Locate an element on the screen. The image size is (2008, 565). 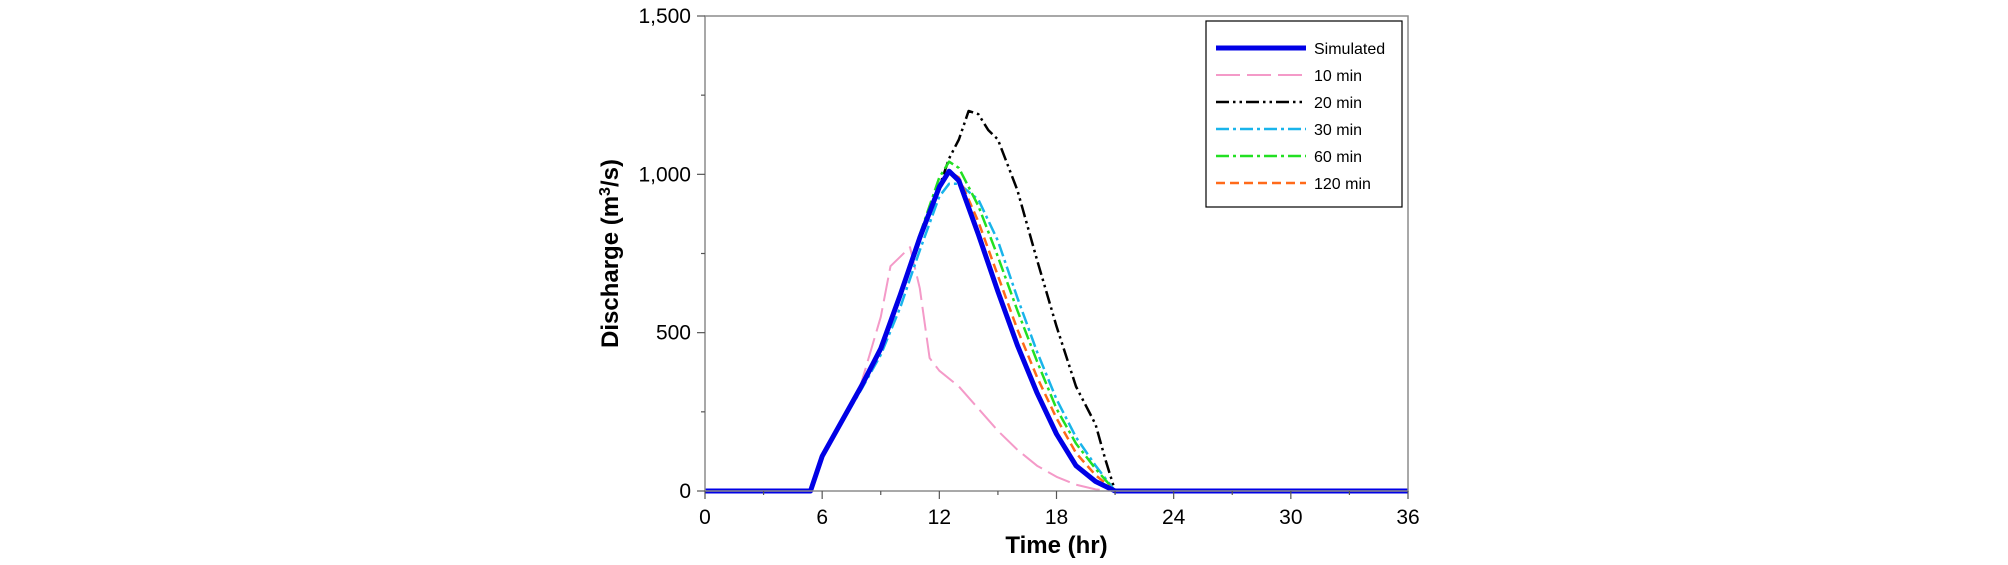
x-tick-label: 12 is located at coordinates (939, 517).